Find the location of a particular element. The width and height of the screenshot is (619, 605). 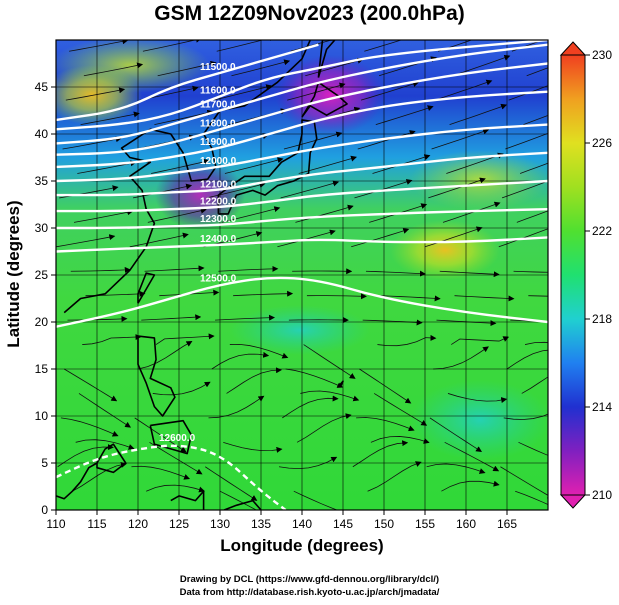

y-axis-ticks: 0 5 10 15 20 25 30 35 40 45 is located at coordinates (45, 298).